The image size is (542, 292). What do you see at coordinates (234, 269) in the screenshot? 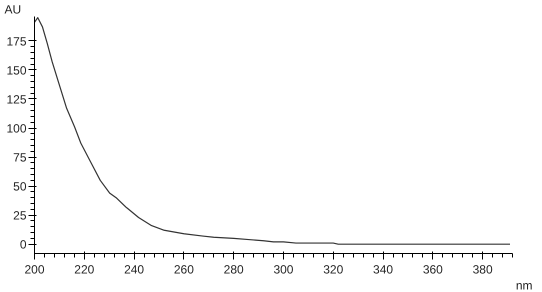
I see `x-tick-label: 280` at bounding box center [234, 269].